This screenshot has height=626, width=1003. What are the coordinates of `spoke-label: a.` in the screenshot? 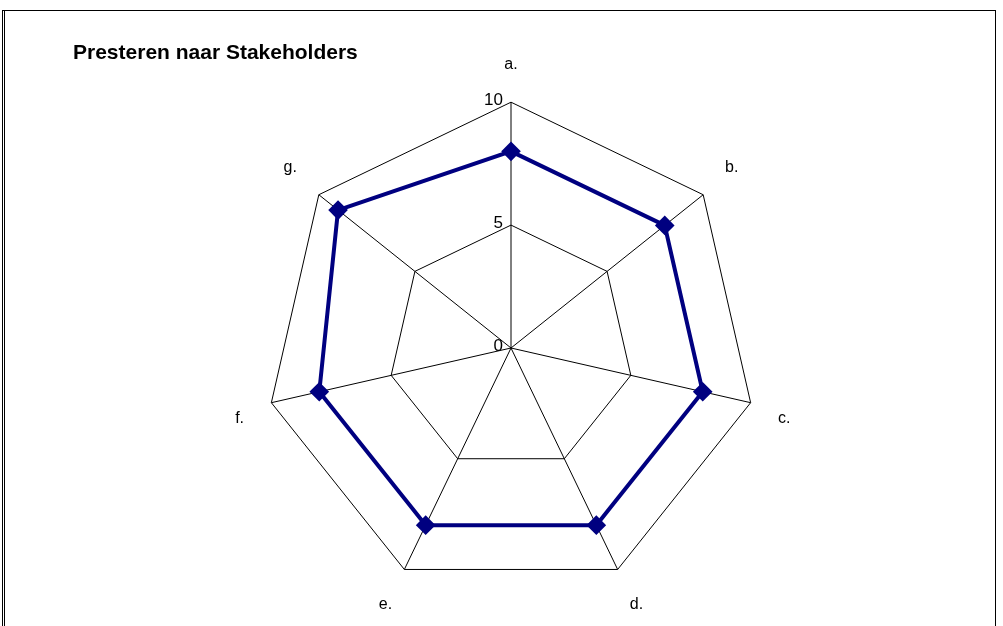 It's located at (511, 64).